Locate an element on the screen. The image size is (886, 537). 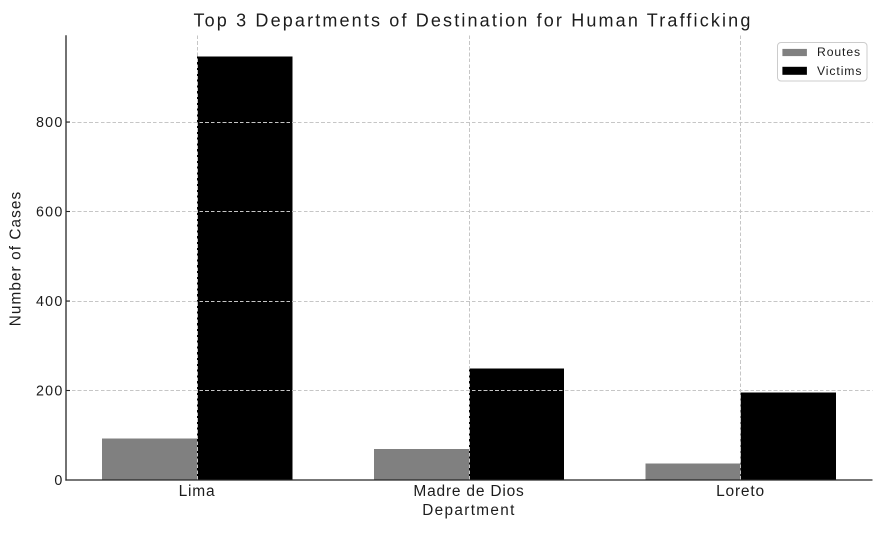
svg-text: Victims is located at coordinates (839, 71).